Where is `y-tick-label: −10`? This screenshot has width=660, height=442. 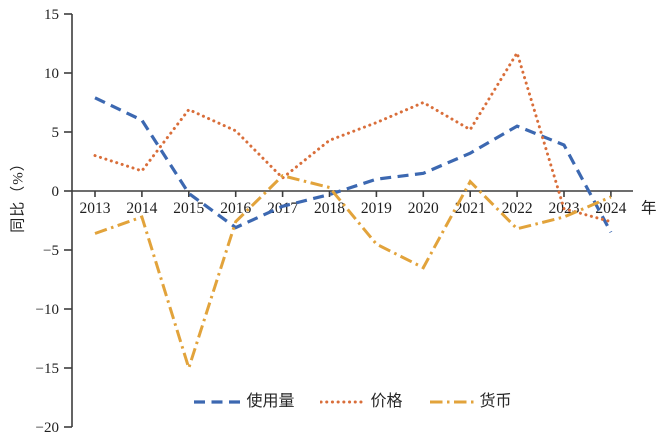 y-tick-label: −10 is located at coordinates (47, 310).